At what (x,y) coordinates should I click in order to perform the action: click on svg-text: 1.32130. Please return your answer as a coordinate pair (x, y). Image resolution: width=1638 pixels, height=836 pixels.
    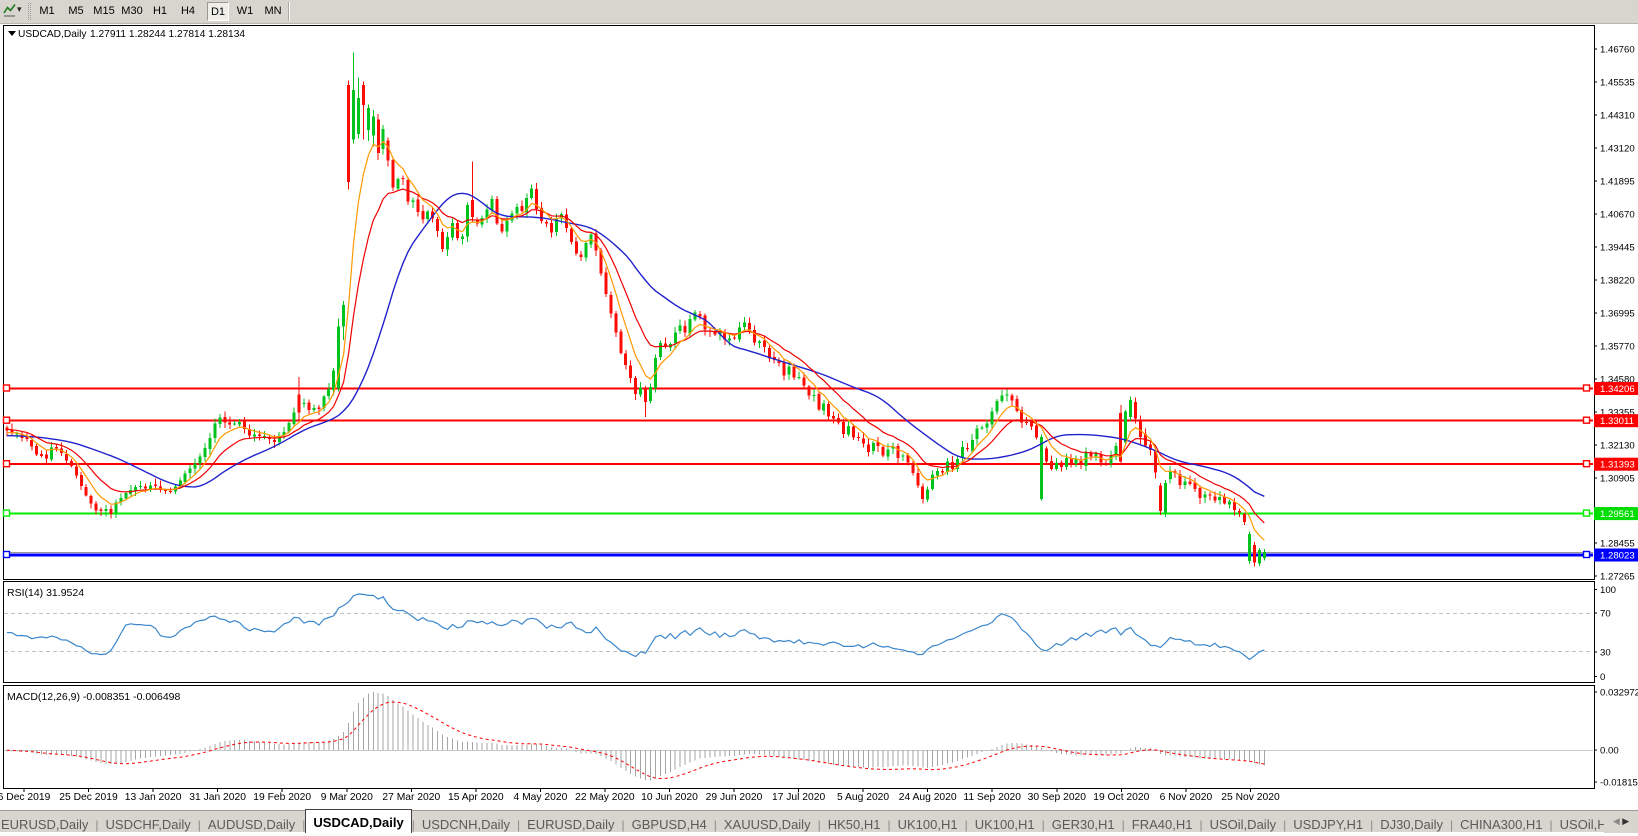
    Looking at the image, I should click on (1617, 446).